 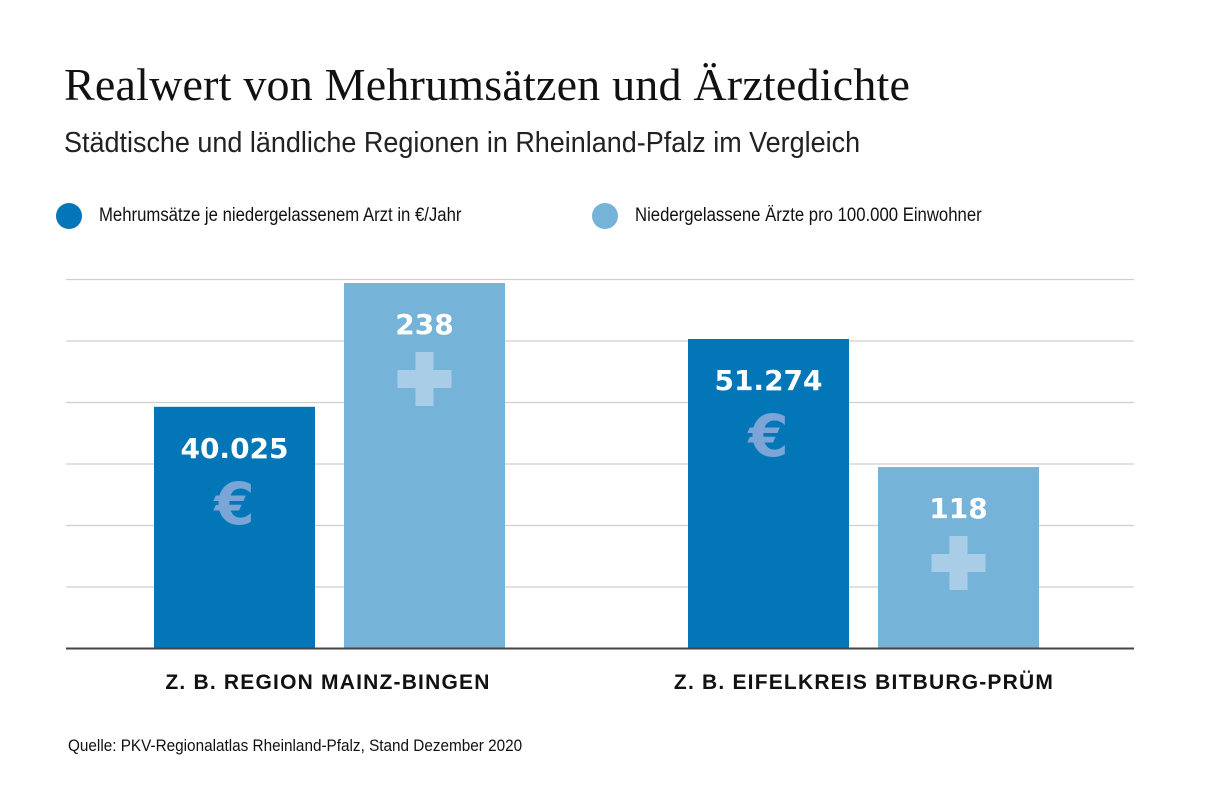 I want to click on bar-group-doctors: 238, so click(x=424, y=465).